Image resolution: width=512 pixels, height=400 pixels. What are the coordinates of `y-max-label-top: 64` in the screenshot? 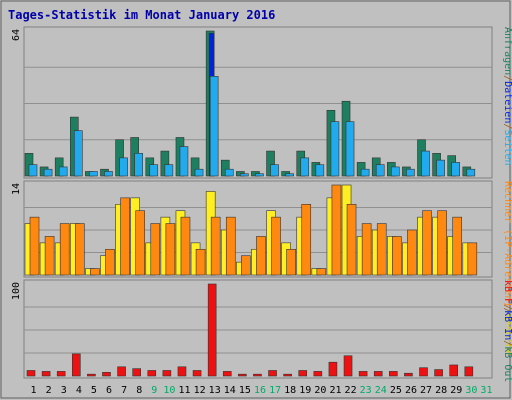 It's located at (16, 35).